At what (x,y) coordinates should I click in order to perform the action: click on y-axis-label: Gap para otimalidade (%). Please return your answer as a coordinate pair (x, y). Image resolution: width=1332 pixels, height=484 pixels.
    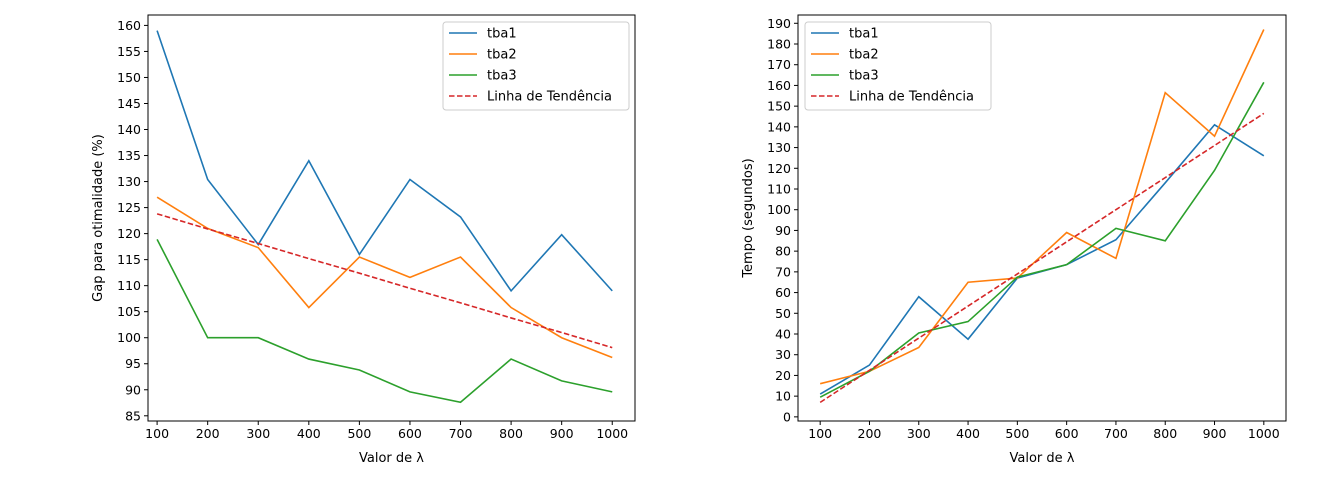
    Looking at the image, I should click on (98, 218).